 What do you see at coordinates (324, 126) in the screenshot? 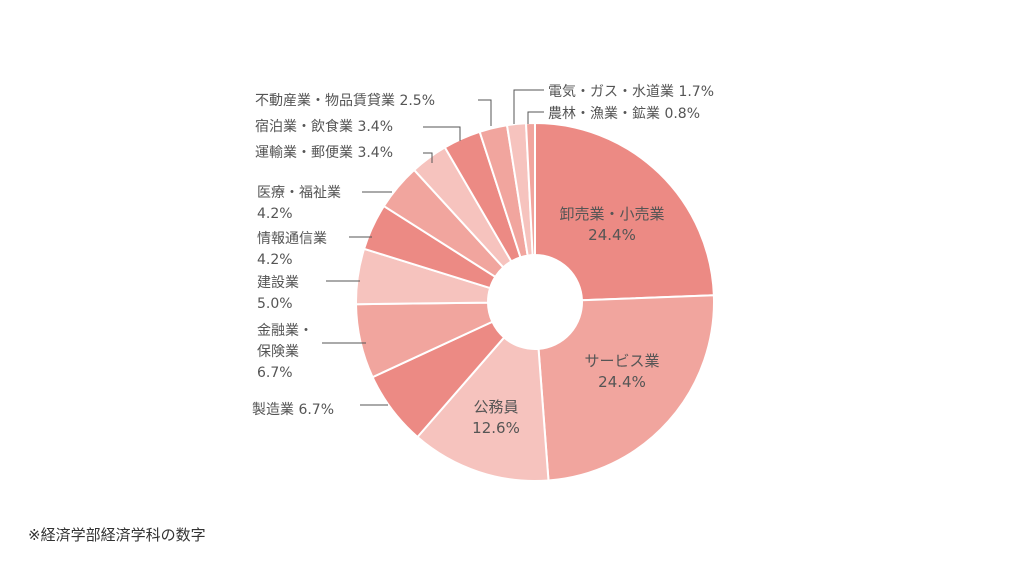
I see `slice-label-10: 宿泊業・飲食業 3.4%` at bounding box center [324, 126].